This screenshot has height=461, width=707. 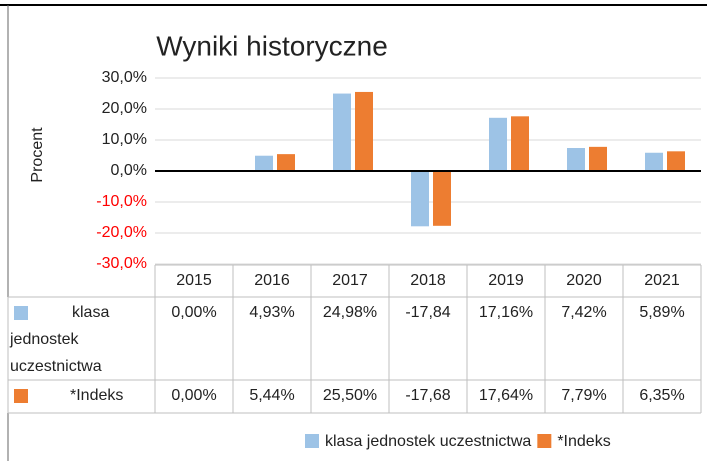 What do you see at coordinates (428, 441) in the screenshot?
I see `legend-label: klasa jednostek uczestnictwa` at bounding box center [428, 441].